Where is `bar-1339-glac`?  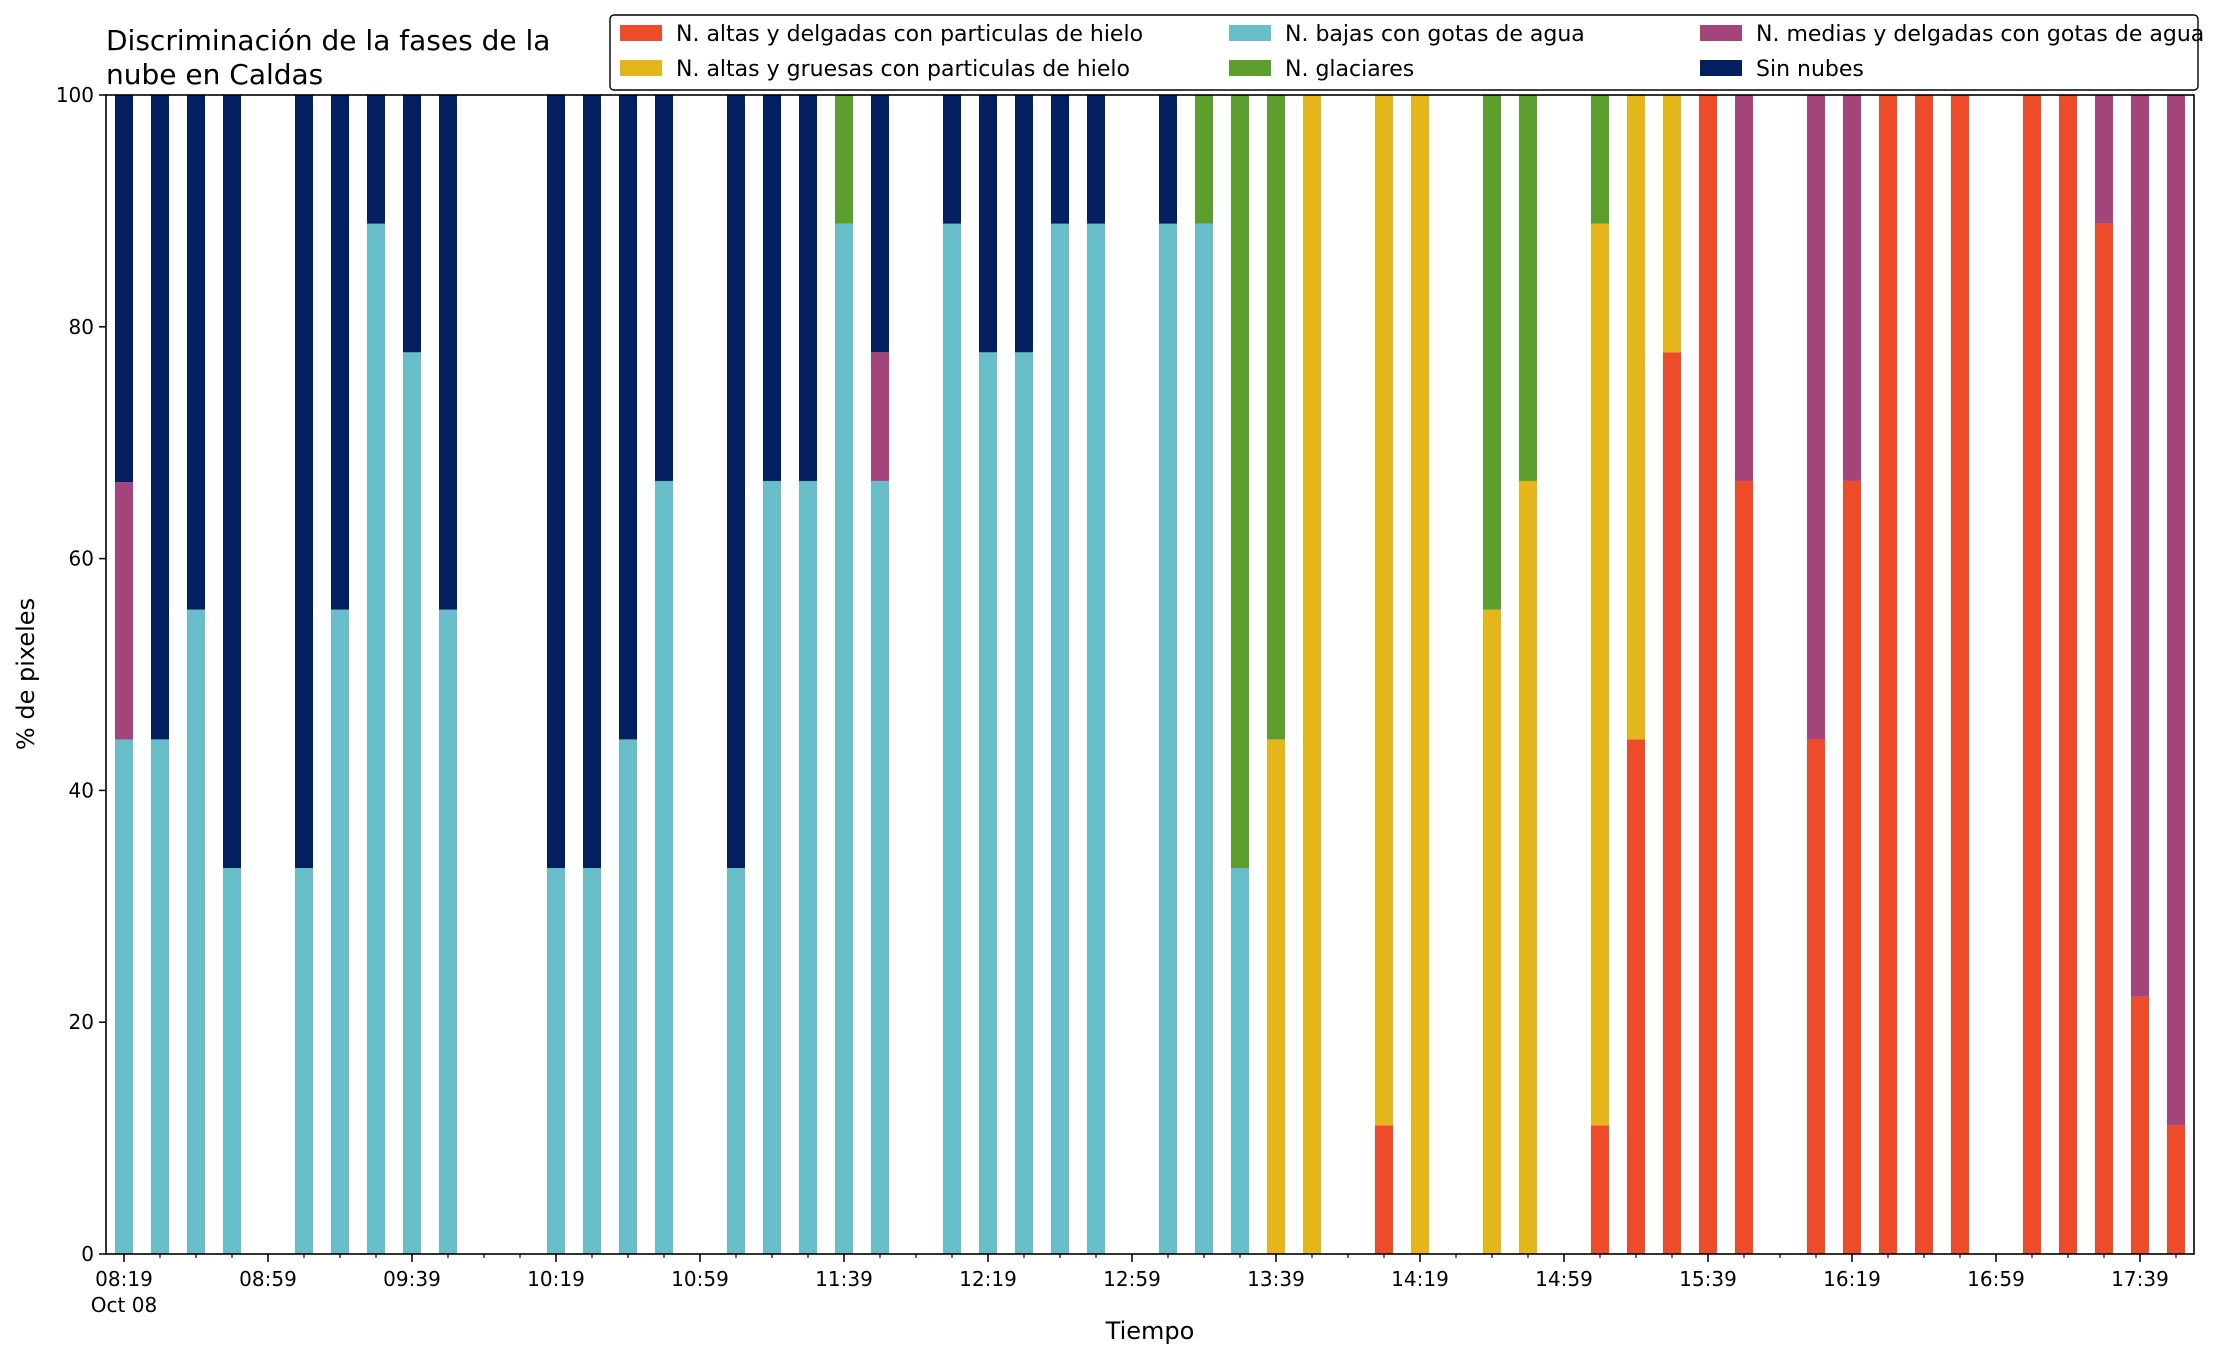 bar-1339-glac is located at coordinates (1276, 417).